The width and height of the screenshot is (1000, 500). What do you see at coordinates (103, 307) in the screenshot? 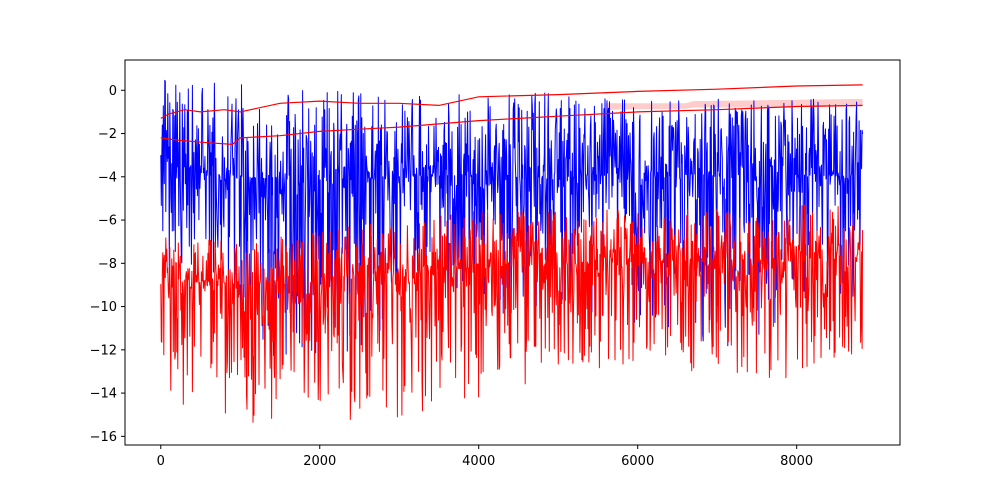
I see `y-tick-label: −10` at bounding box center [103, 307].